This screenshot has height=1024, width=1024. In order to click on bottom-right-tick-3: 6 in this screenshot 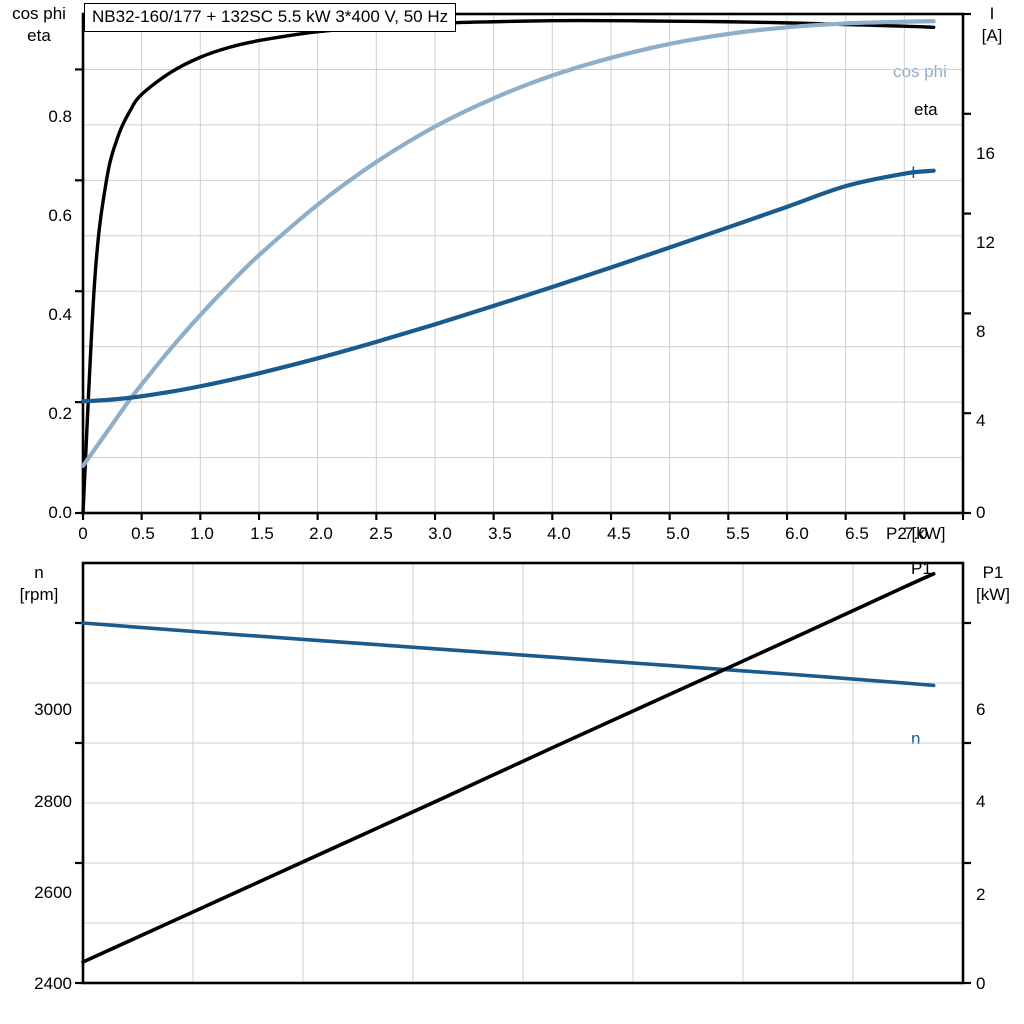, I will do `click(981, 709)`.